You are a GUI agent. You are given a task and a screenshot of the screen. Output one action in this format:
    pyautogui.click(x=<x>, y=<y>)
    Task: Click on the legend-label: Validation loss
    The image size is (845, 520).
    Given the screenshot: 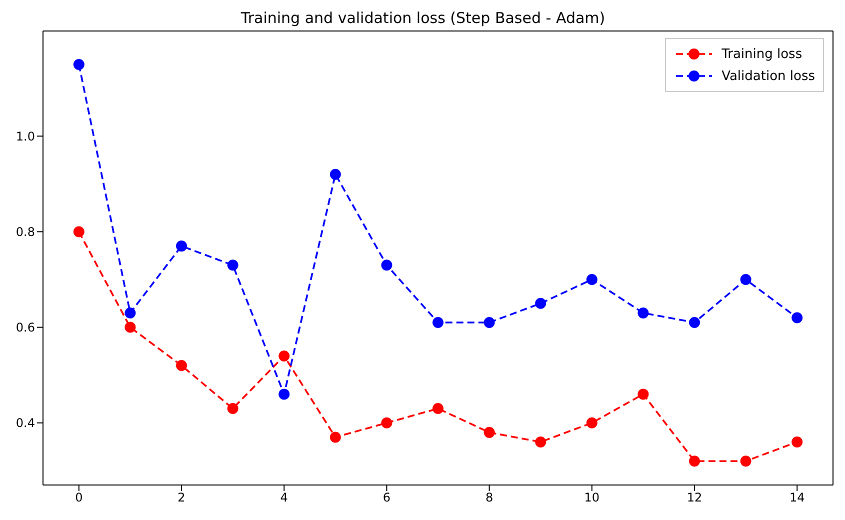 What is the action you would take?
    pyautogui.click(x=768, y=76)
    